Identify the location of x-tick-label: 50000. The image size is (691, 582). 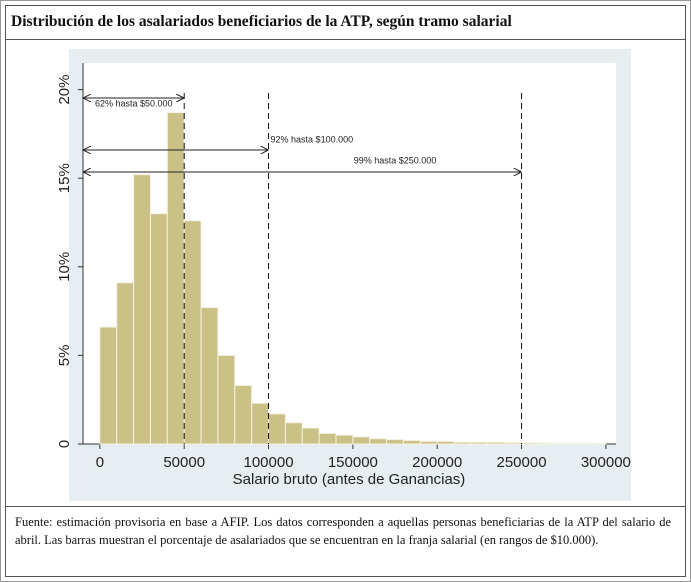
(184, 462).